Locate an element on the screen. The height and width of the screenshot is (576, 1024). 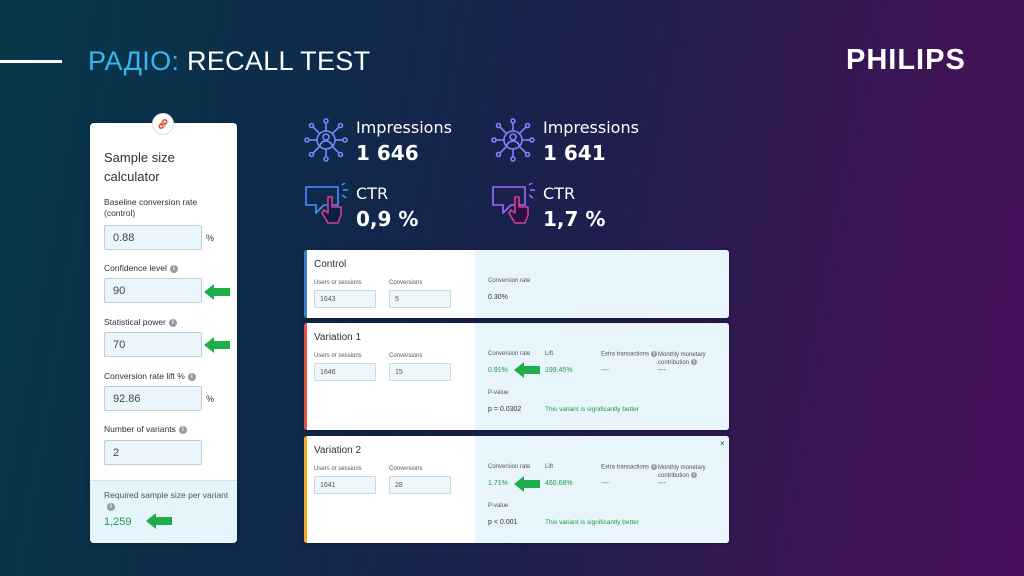
power-label-text: Statistical power is located at coordinates (135, 322).